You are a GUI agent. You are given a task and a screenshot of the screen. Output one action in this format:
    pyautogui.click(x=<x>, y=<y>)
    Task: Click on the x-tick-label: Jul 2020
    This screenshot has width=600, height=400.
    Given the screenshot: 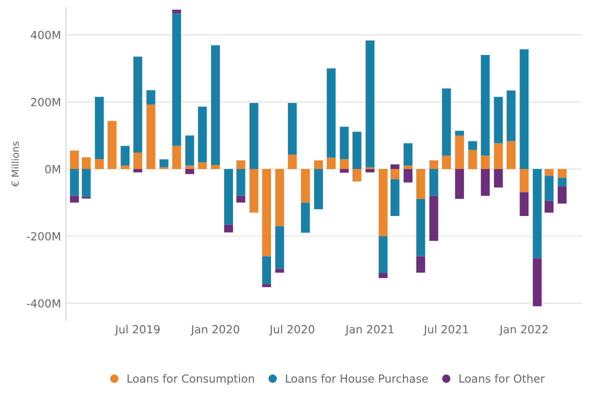 What is the action you would take?
    pyautogui.click(x=291, y=330)
    